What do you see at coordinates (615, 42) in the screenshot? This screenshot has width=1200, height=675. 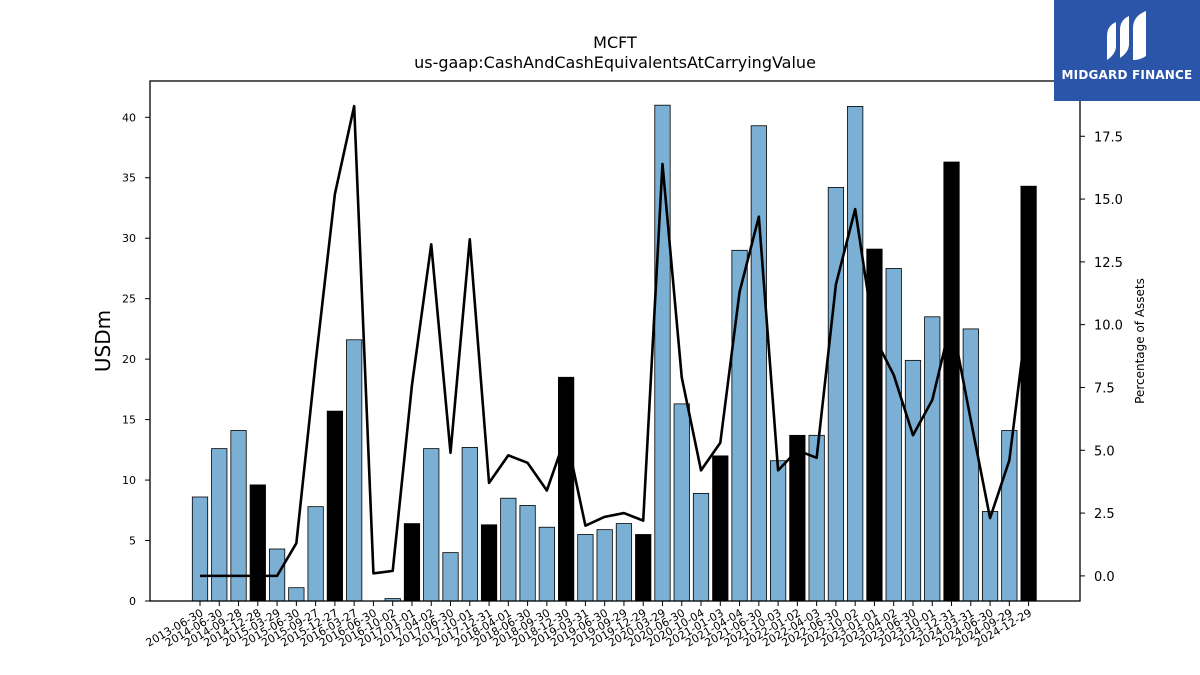 I see `chart-title: MCFT` at bounding box center [615, 42].